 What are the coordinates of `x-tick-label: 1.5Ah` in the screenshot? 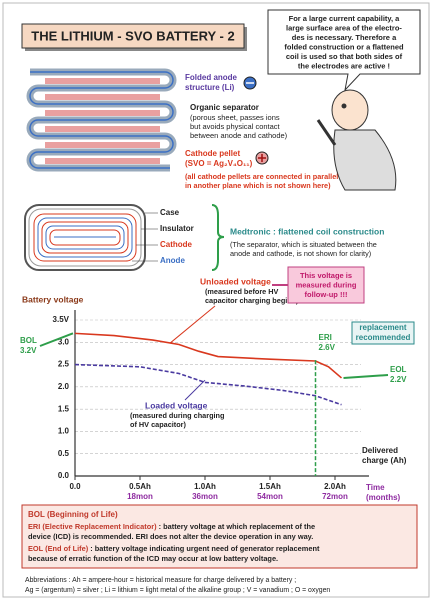 It's located at (270, 486).